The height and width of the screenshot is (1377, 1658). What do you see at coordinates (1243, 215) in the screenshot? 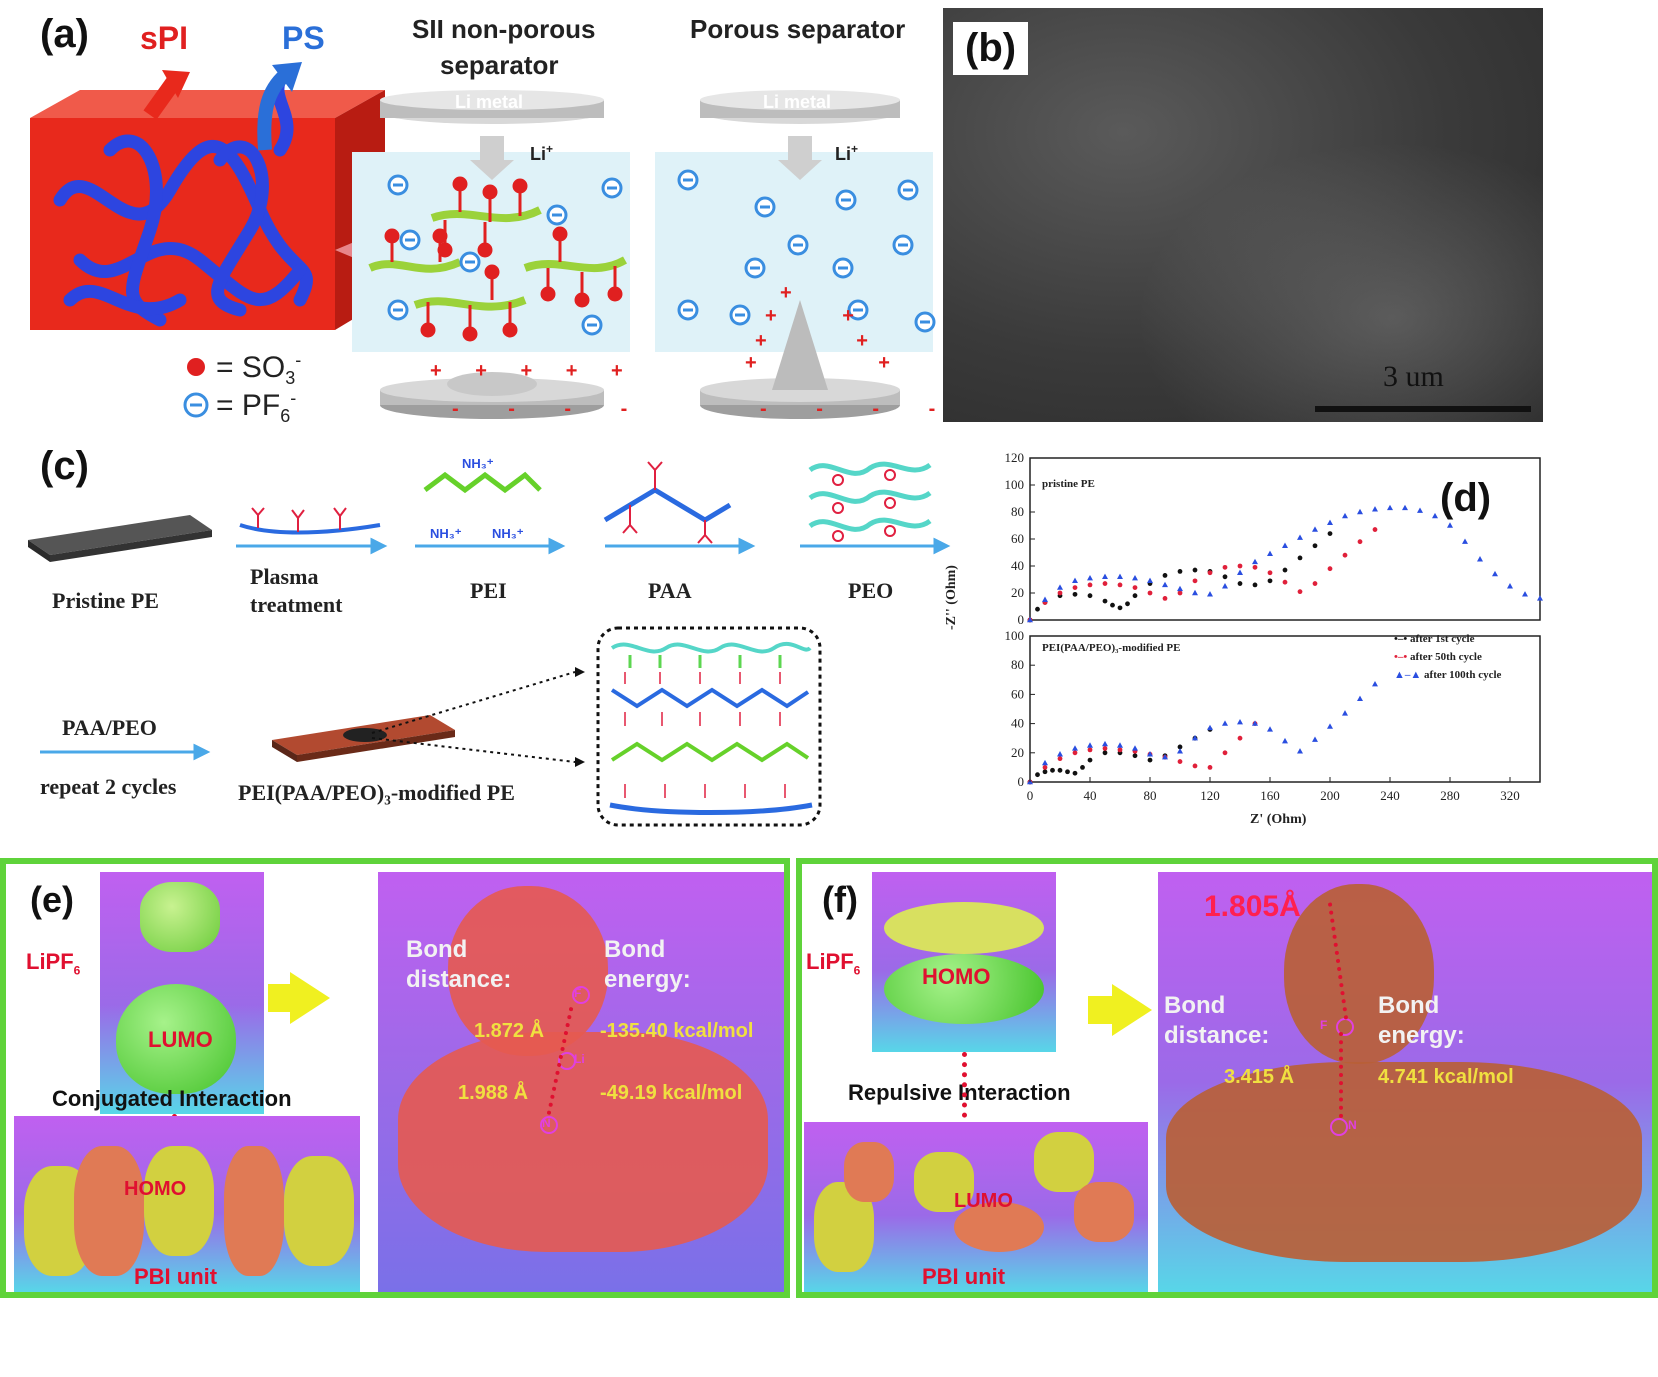
I see `sem-image: (b) 3 um` at bounding box center [1243, 215].